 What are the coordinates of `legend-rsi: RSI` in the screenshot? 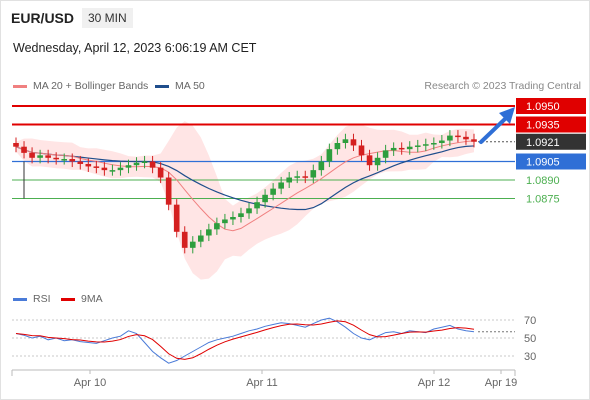 It's located at (32, 299).